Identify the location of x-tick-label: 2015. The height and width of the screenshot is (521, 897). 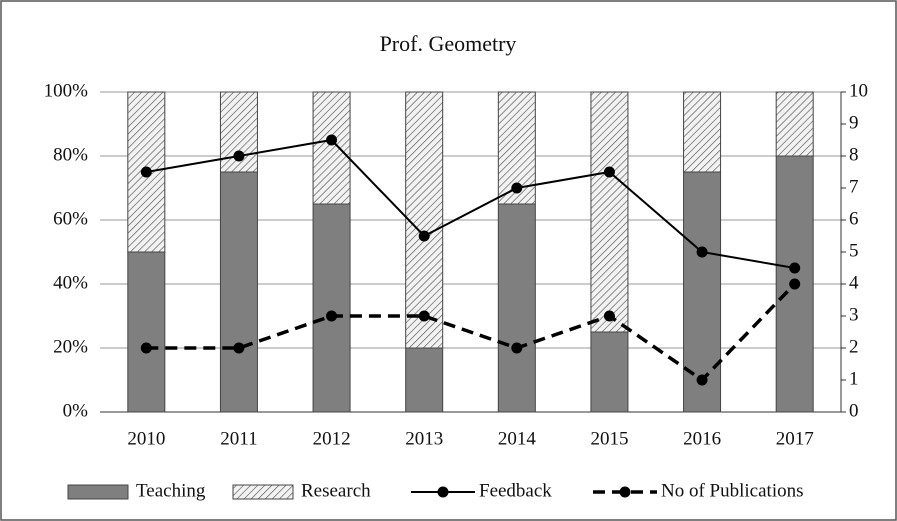
(609, 438).